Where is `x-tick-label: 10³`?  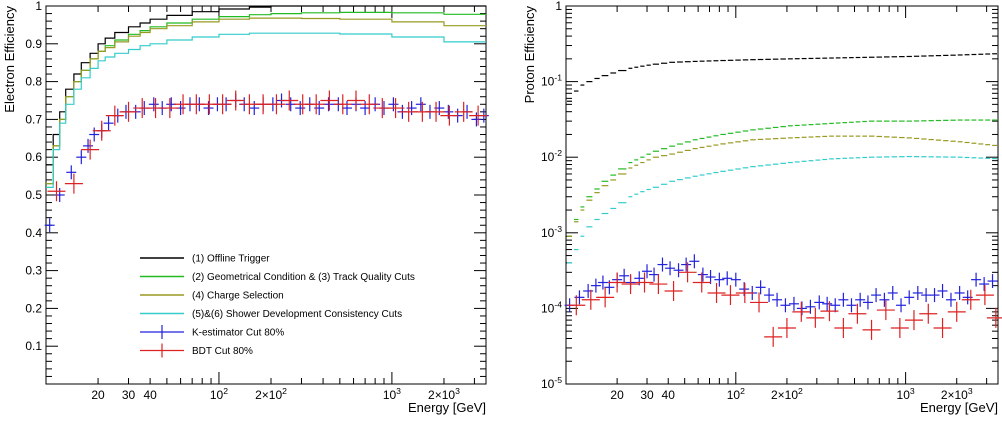
x-tick-label: 10³ is located at coordinates (906, 394).